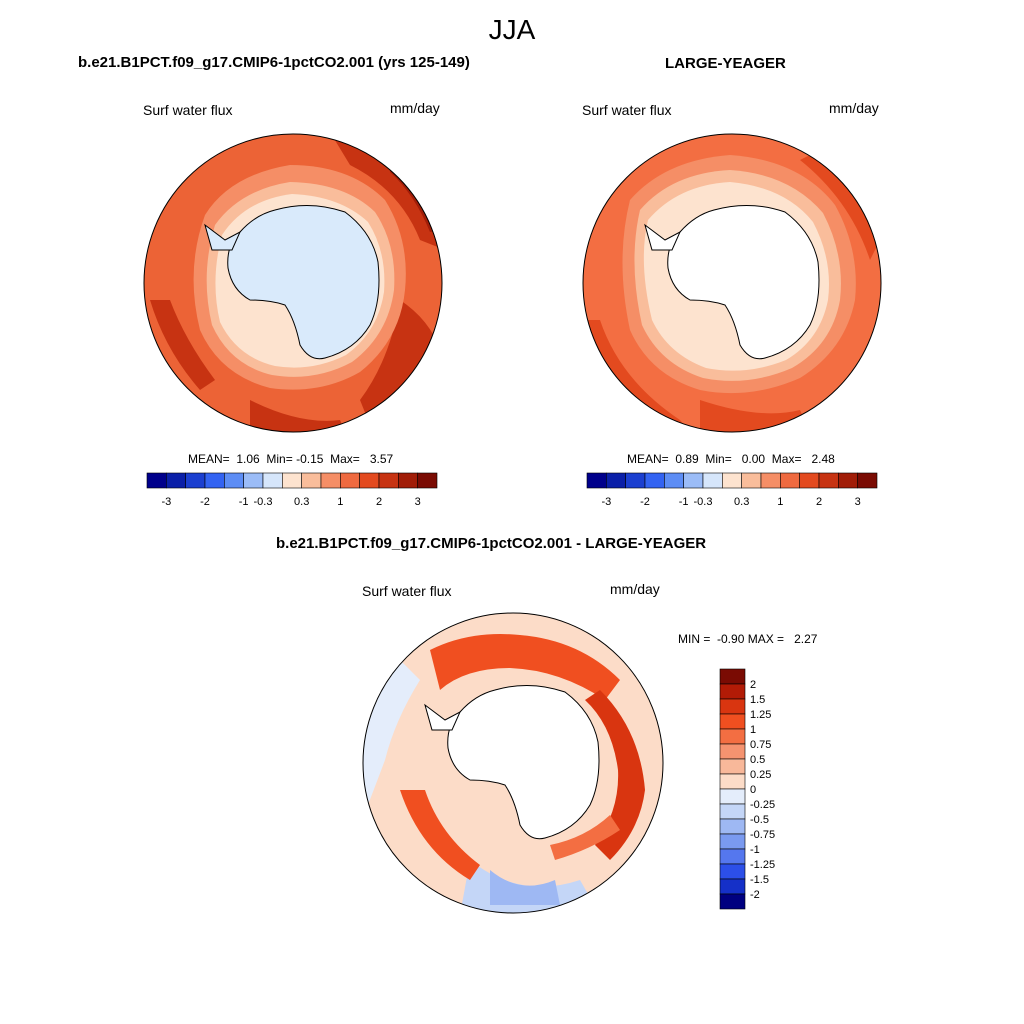 This screenshot has height=1024, width=1024. I want to click on panel1-map-border, so click(293, 283).